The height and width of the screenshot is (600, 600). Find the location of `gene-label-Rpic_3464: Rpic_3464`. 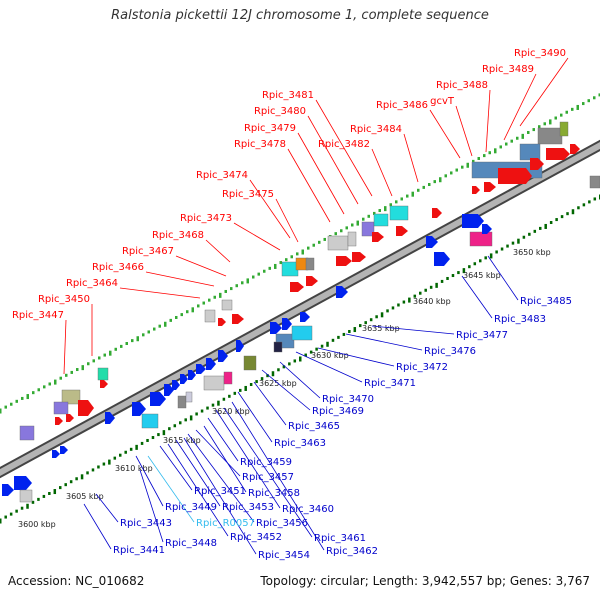

gene-label-Rpic_3464: Rpic_3464 is located at coordinates (92, 283).